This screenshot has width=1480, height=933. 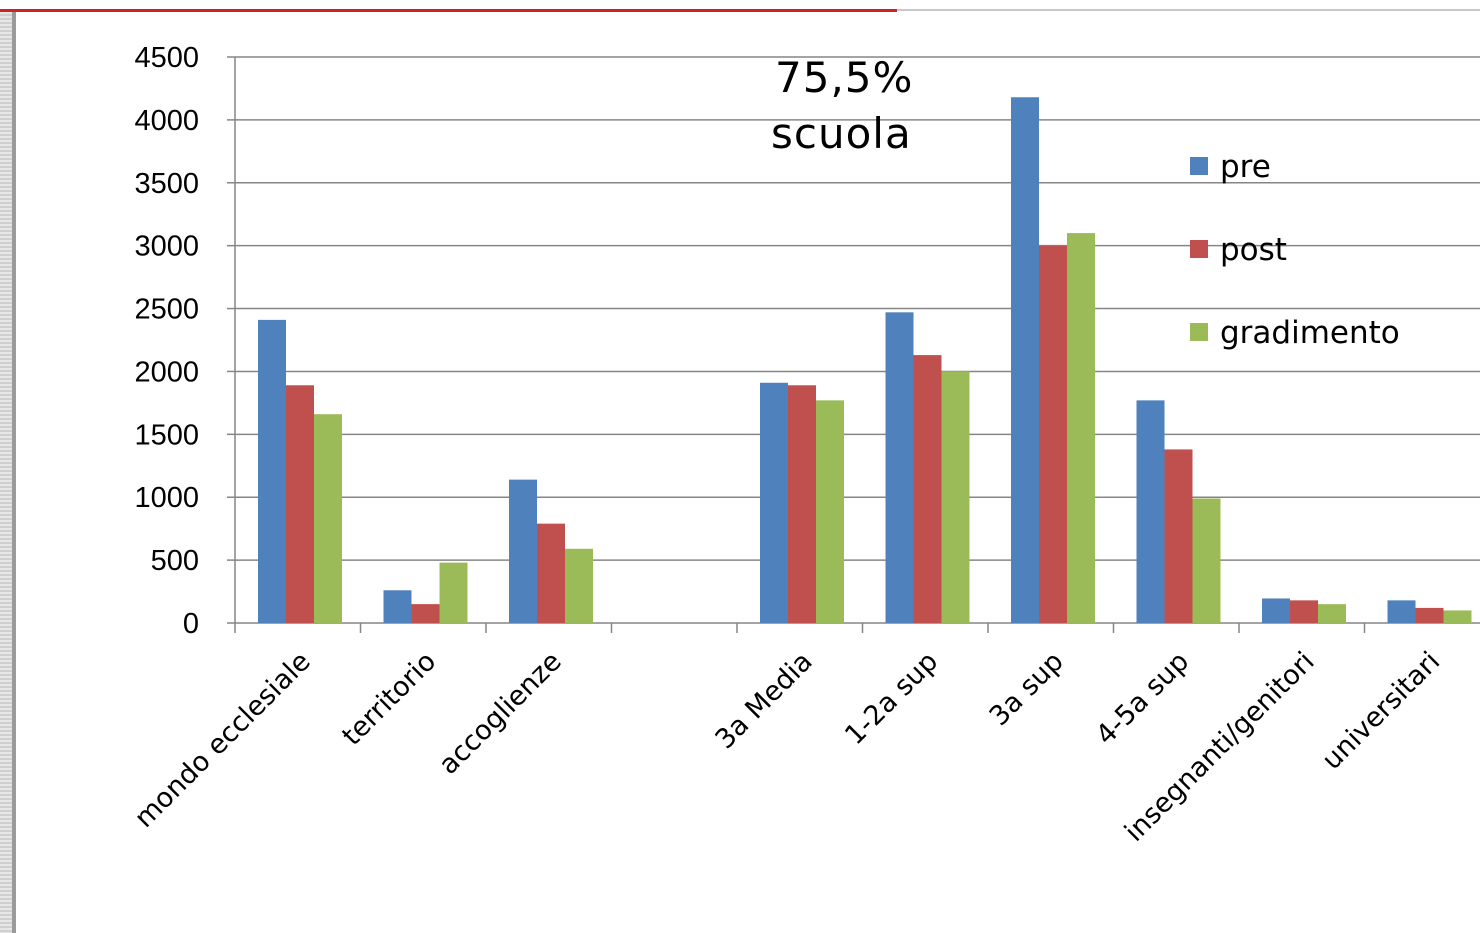 I want to click on title-underline-gray, so click(x=1188, y=10).